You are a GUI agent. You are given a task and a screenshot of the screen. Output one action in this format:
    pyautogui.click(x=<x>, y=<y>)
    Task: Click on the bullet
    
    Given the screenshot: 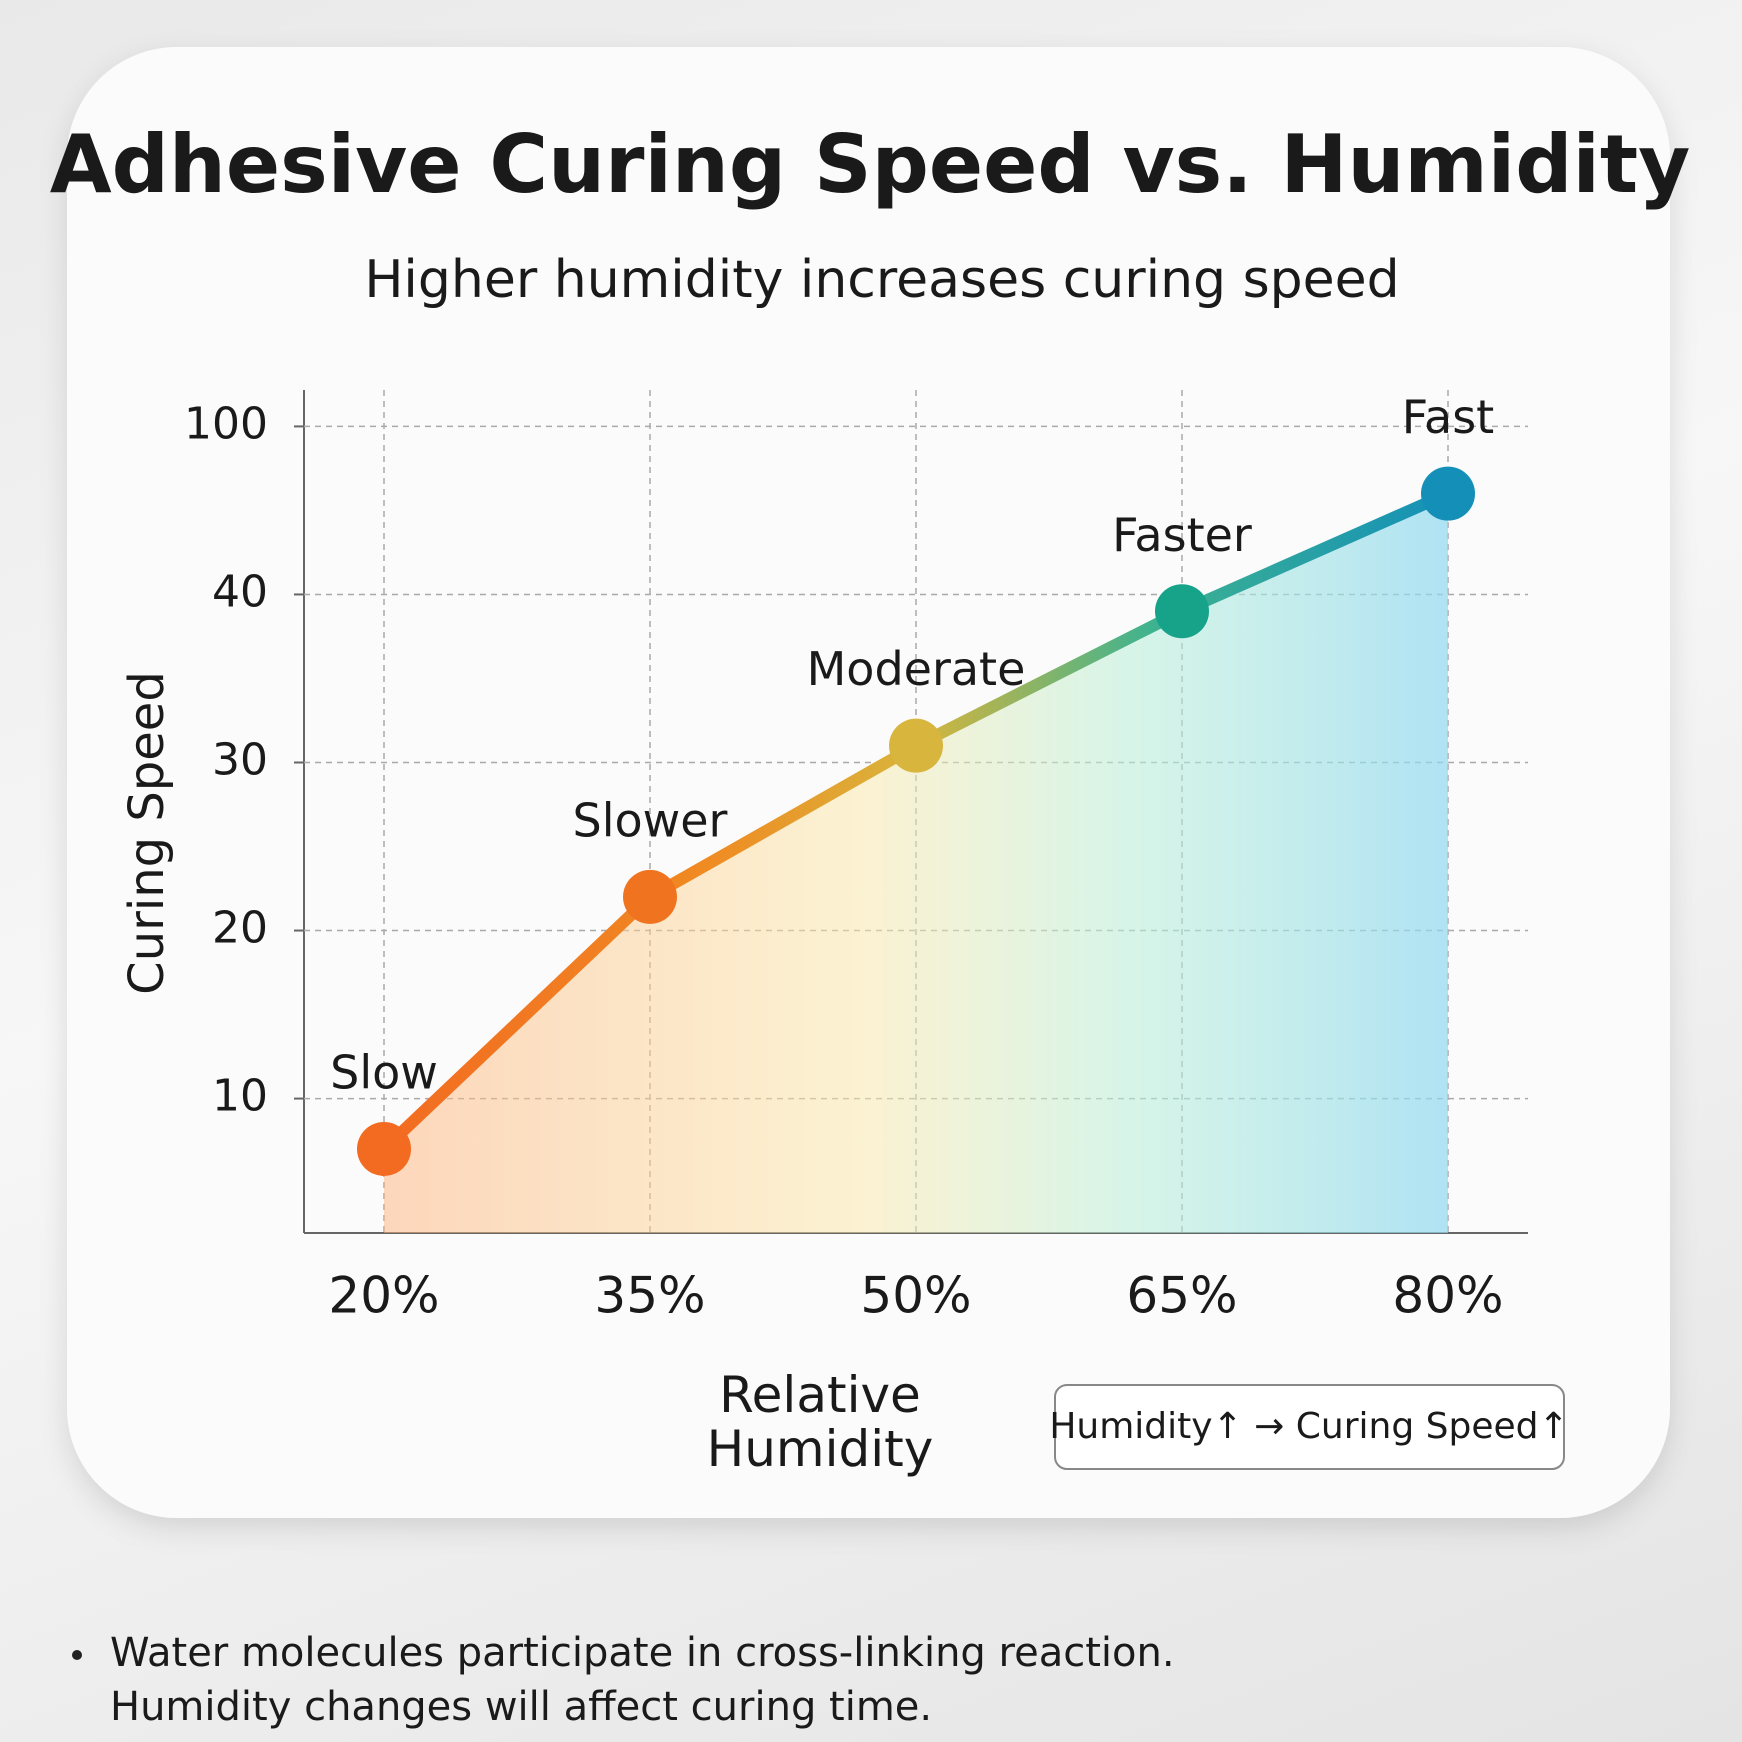 What is the action you would take?
    pyautogui.click(x=77, y=1655)
    